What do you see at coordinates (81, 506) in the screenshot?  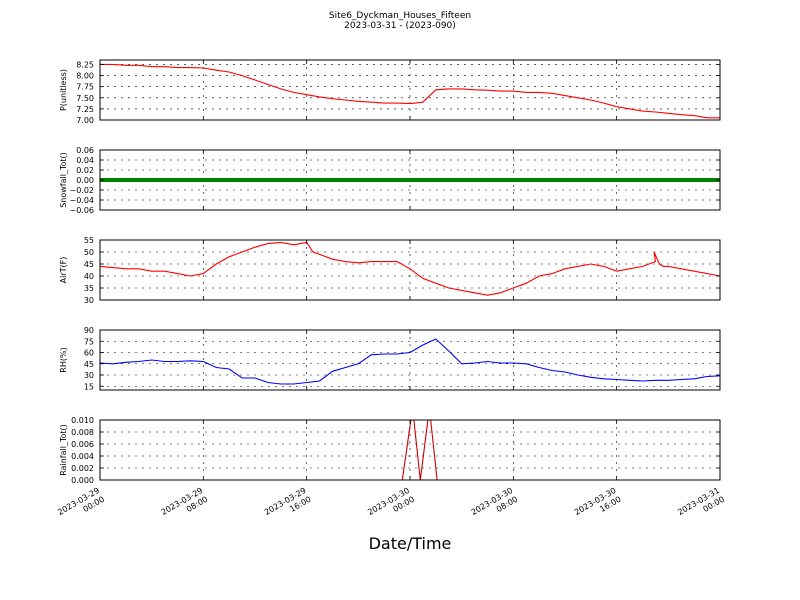 I see `x-tick-label: 2023-03-2900:00` at bounding box center [81, 506].